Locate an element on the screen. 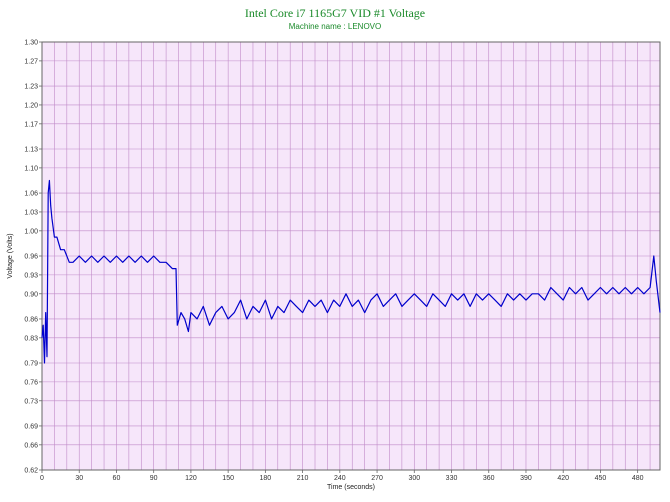 The height and width of the screenshot is (502, 670). y-tick-label: 1.10 is located at coordinates (31, 168).